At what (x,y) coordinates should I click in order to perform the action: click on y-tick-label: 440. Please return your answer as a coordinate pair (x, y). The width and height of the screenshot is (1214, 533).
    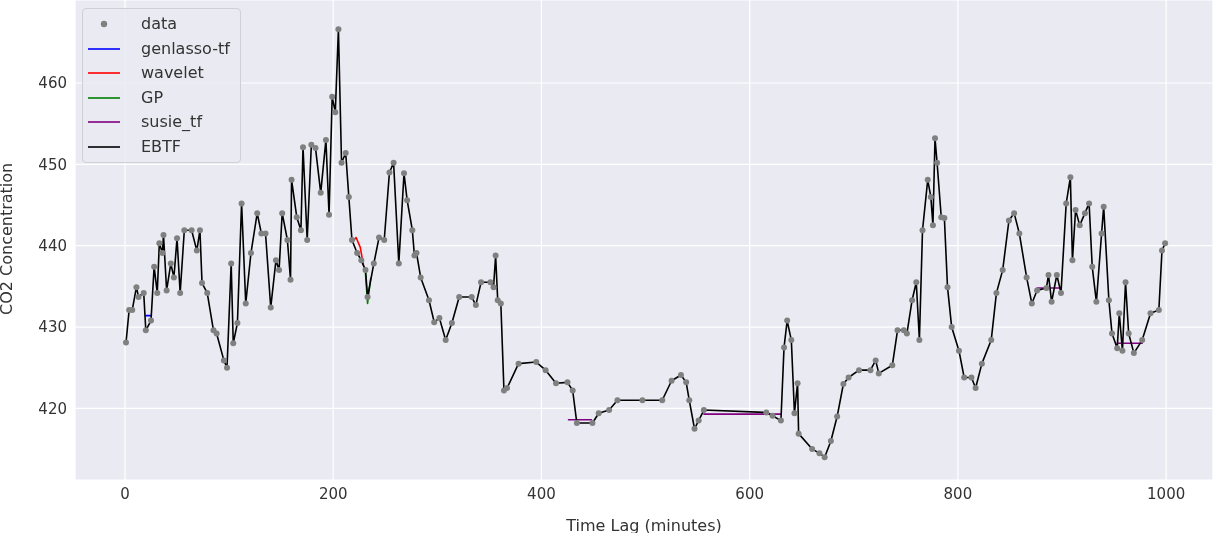
    Looking at the image, I should click on (52, 246).